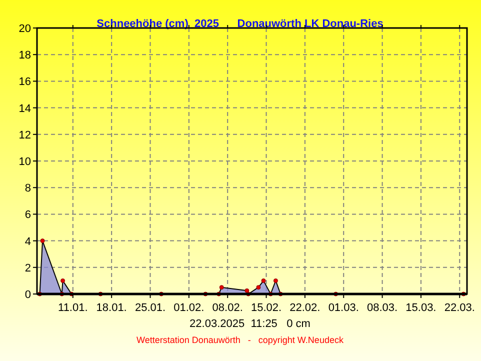 The image size is (481, 361). Describe the element at coordinates (73, 308) in the screenshot. I see `x-tick-label: 11.01.` at that location.